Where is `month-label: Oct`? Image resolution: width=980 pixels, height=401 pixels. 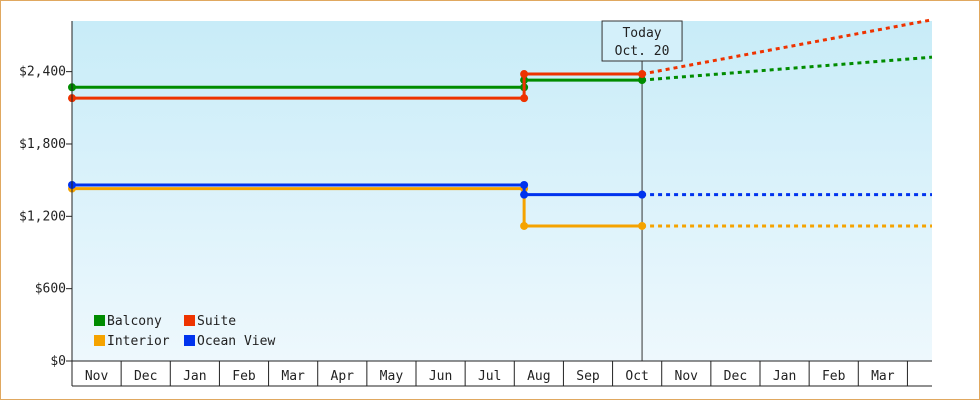
month-label: Oct is located at coordinates (636, 376).